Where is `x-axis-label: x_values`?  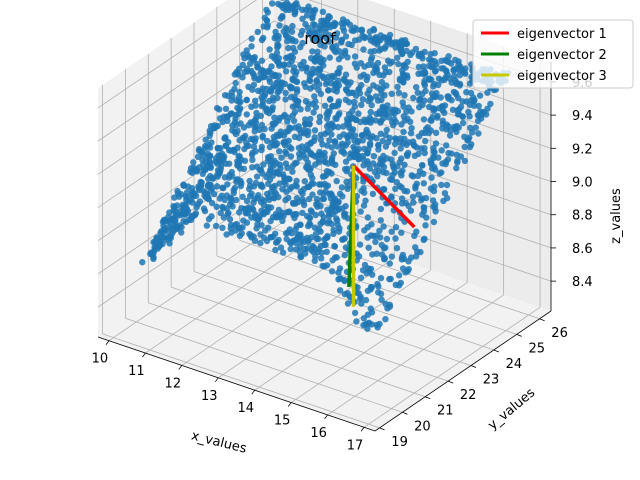
x-axis-label: x_values is located at coordinates (219, 442).